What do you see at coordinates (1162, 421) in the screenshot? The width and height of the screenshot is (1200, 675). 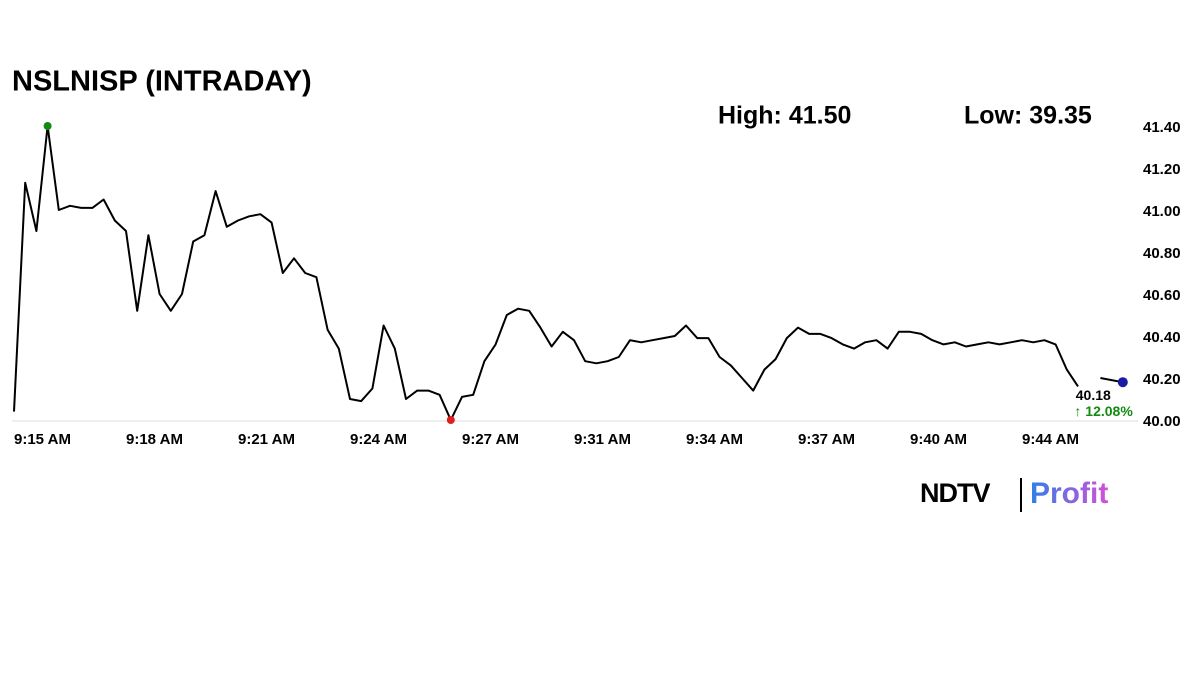 I see `y-tick-label: 40.00` at bounding box center [1162, 421].